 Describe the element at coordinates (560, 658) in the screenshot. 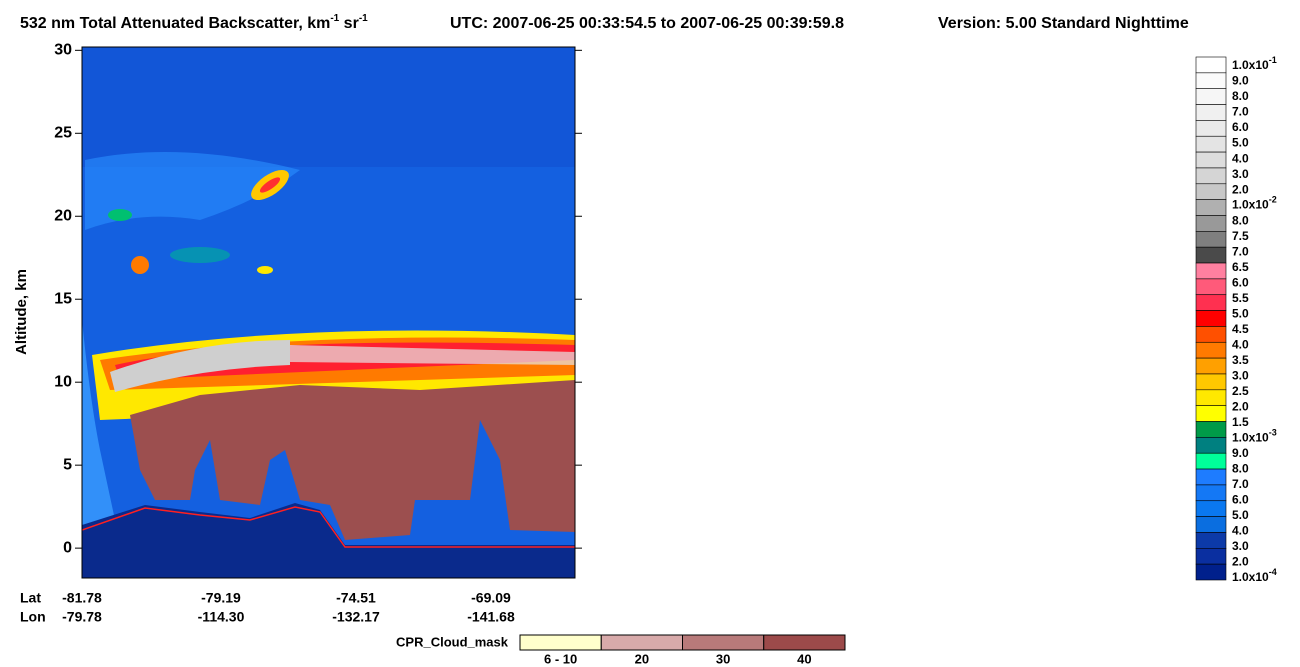

I see `cpr-legend-label: 6 - 10` at that location.